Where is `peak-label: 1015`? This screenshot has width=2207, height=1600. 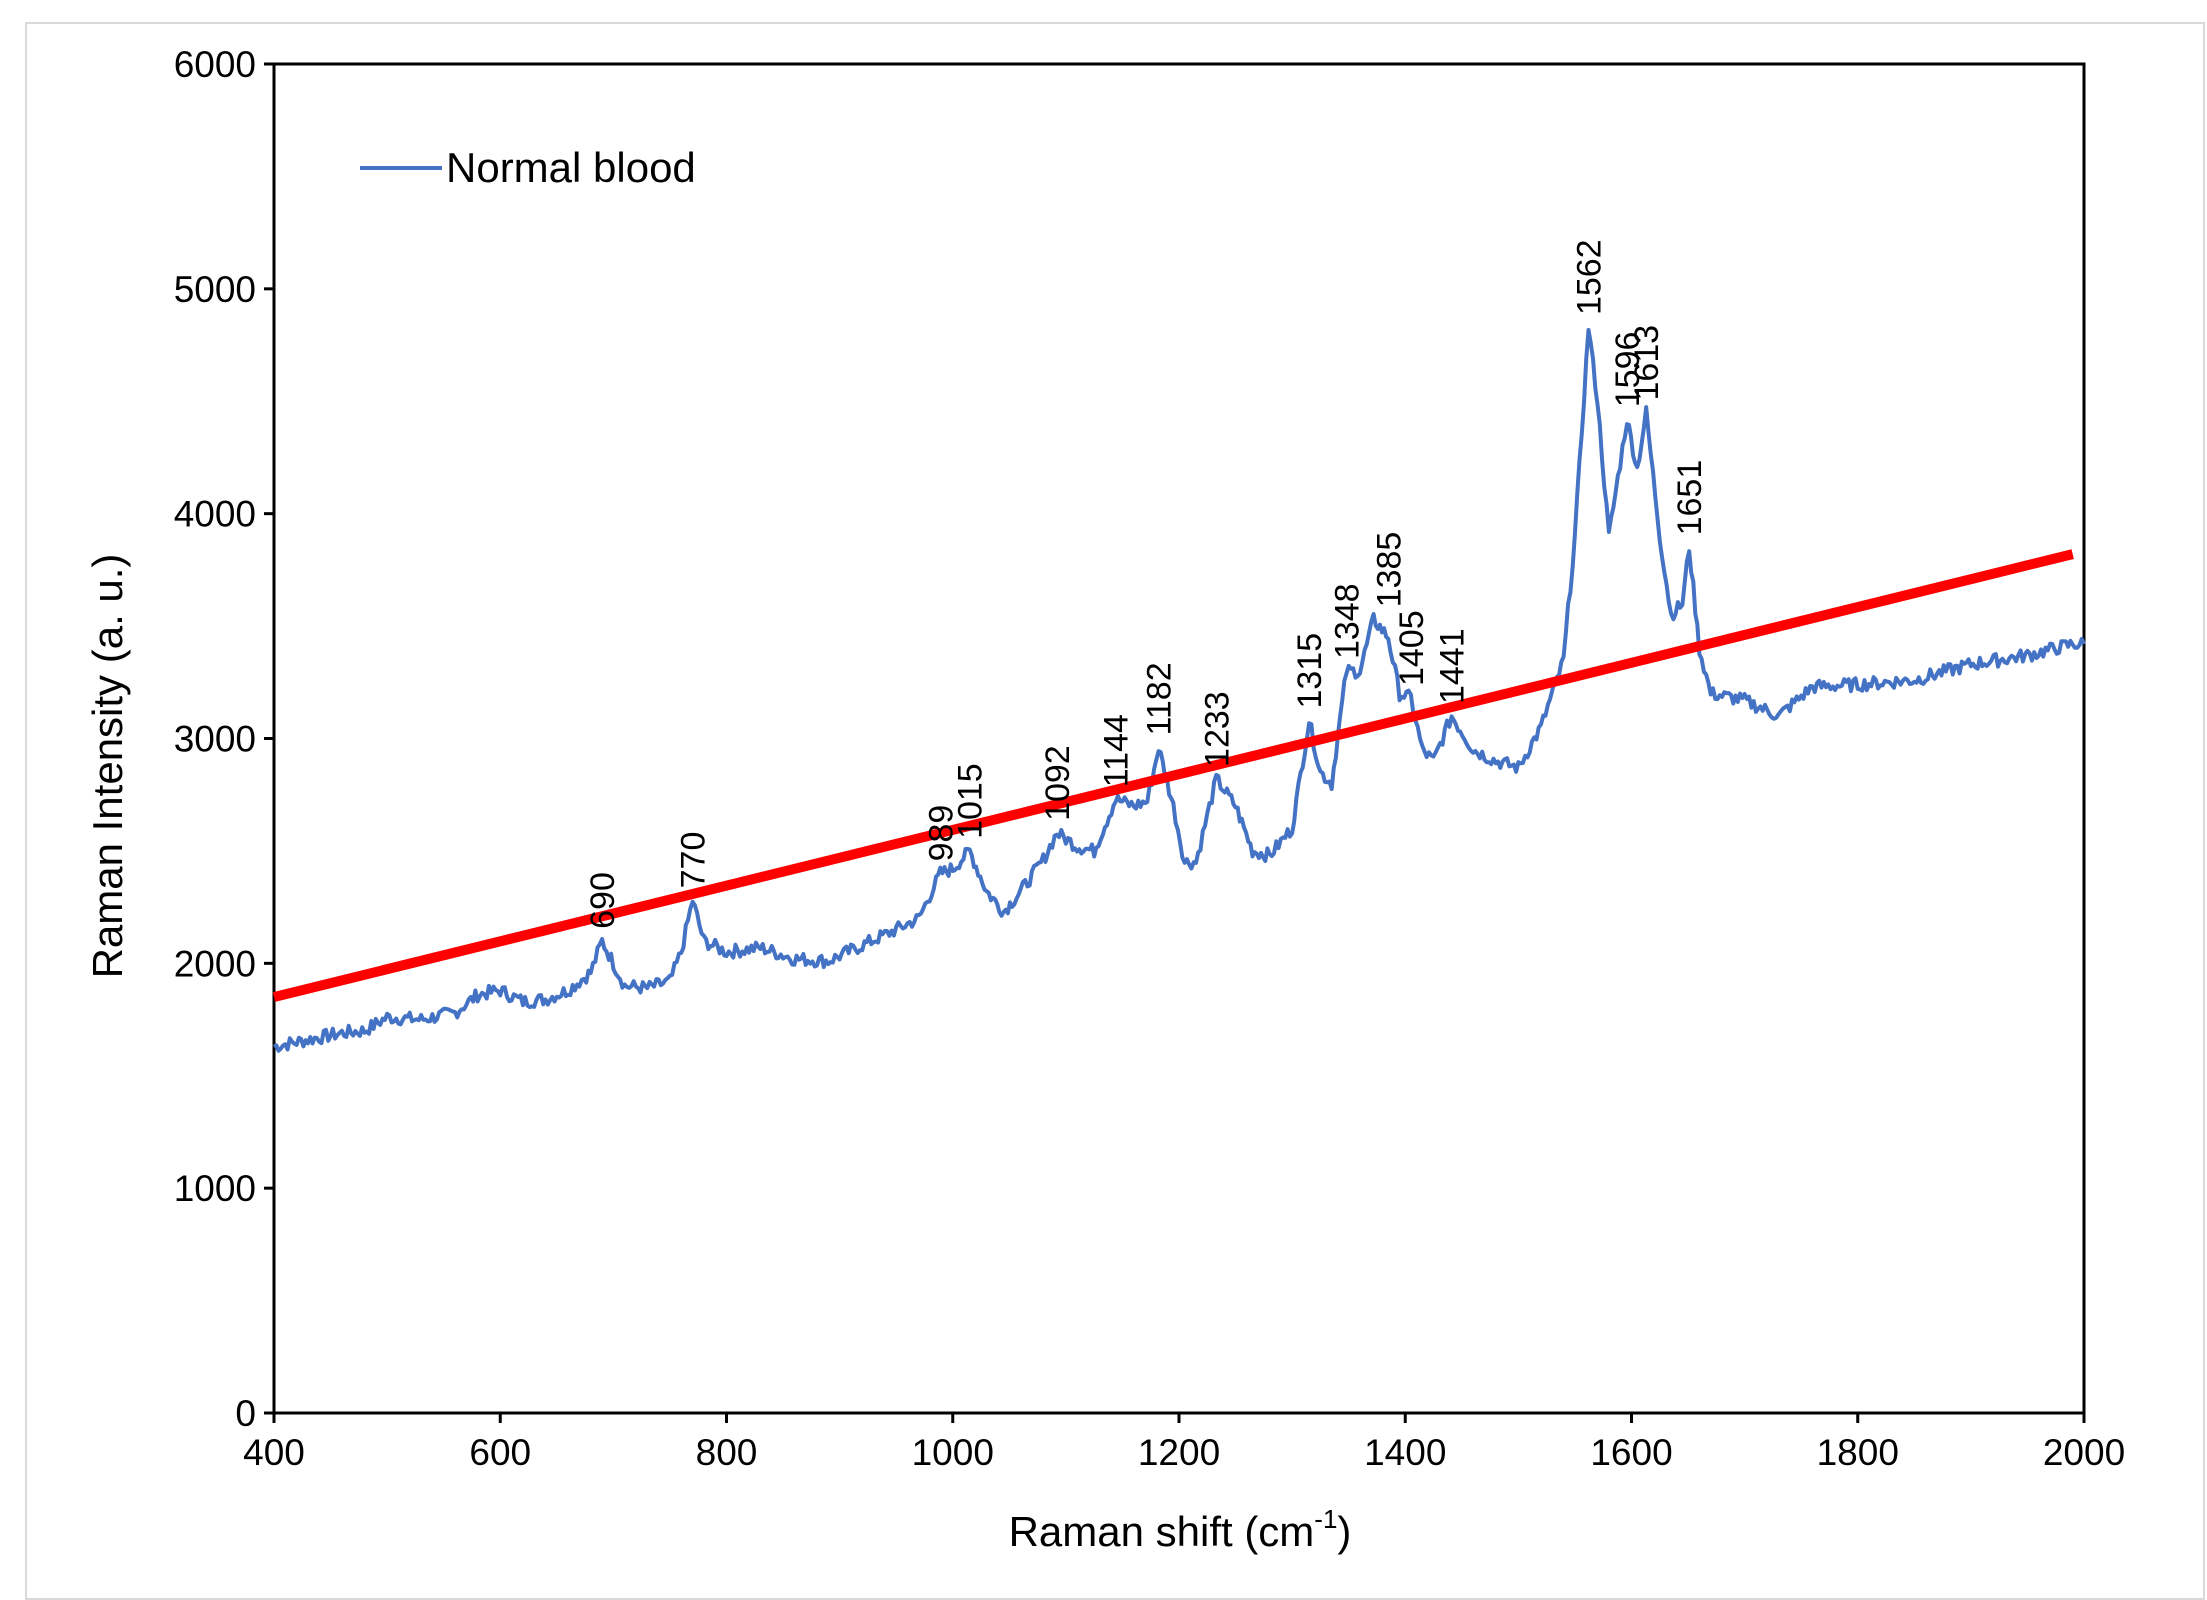 peak-label: 1015 is located at coordinates (971, 801).